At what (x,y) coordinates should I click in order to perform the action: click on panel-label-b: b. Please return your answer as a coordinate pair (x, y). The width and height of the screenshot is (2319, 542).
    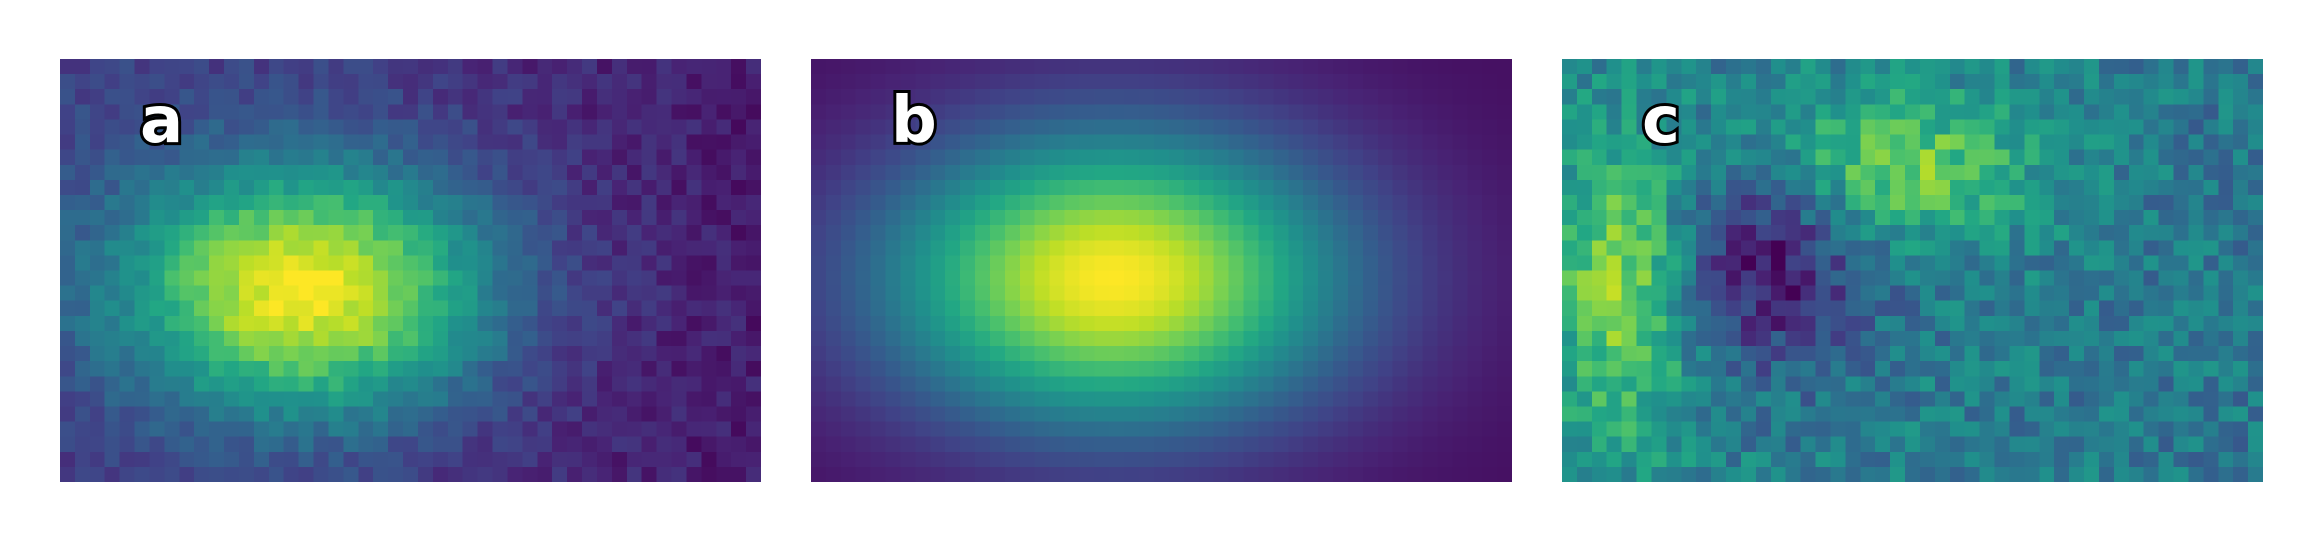
    Looking at the image, I should click on (914, 121).